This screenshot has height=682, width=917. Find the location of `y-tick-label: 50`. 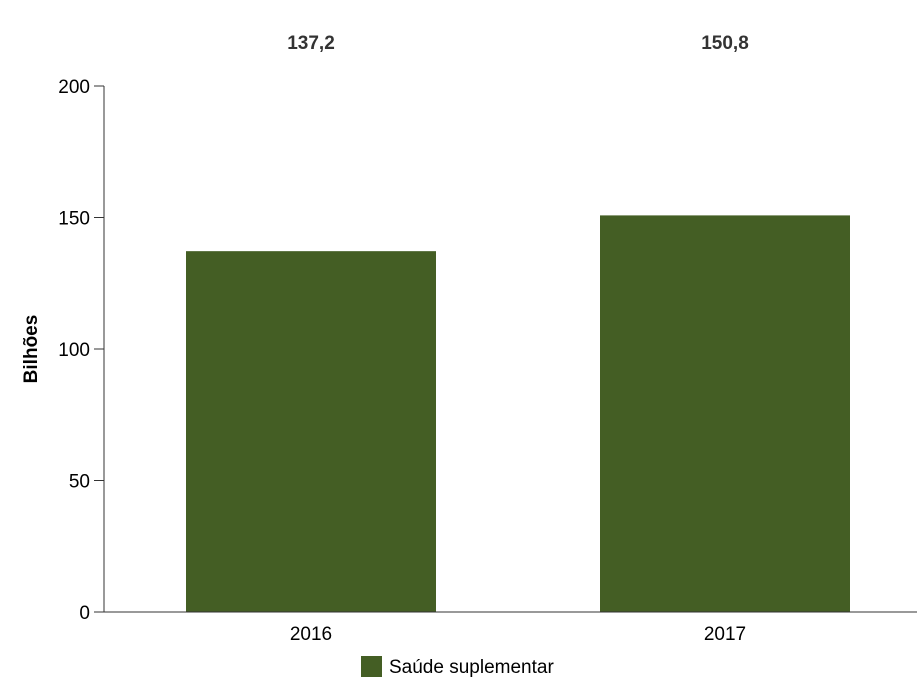

y-tick-label: 50 is located at coordinates (79, 482).